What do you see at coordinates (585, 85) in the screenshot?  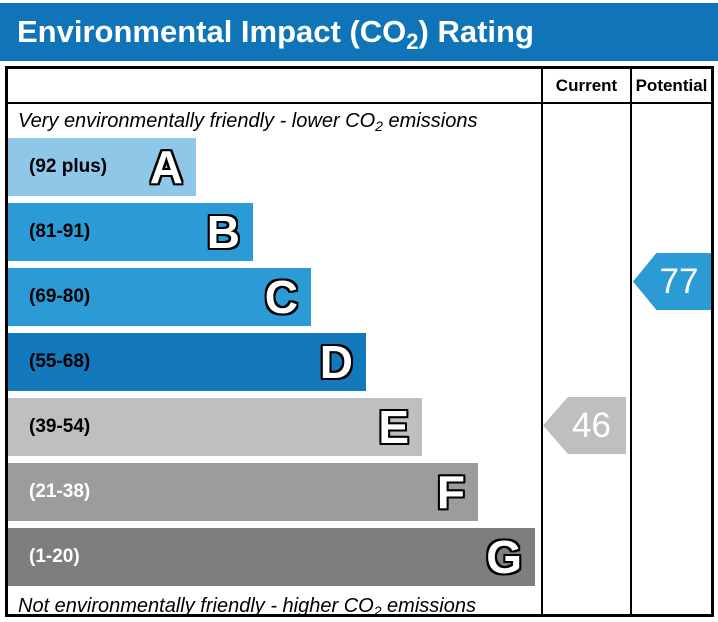 I see `current-column-header: Current` at bounding box center [585, 85].